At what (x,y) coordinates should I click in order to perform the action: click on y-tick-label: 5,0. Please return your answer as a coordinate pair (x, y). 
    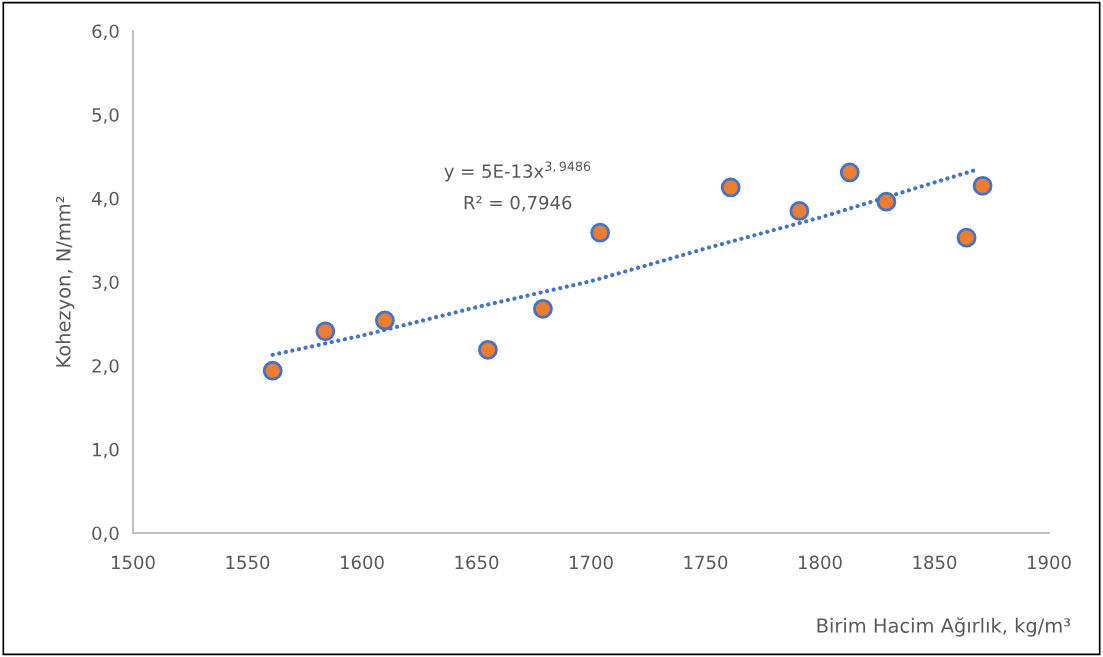
    Looking at the image, I should click on (105, 116).